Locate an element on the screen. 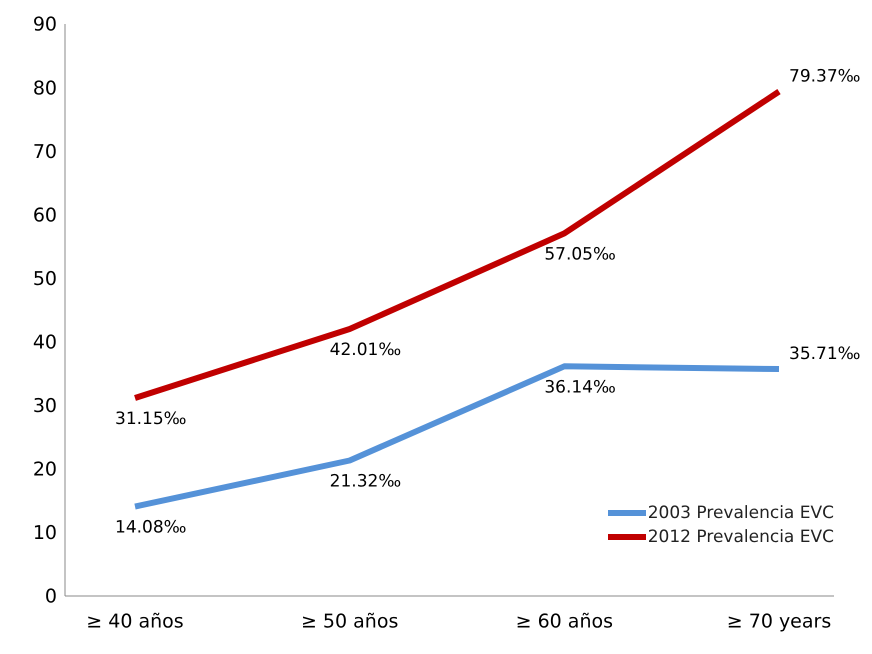  y-tick-label: 20 is located at coordinates (44, 469).